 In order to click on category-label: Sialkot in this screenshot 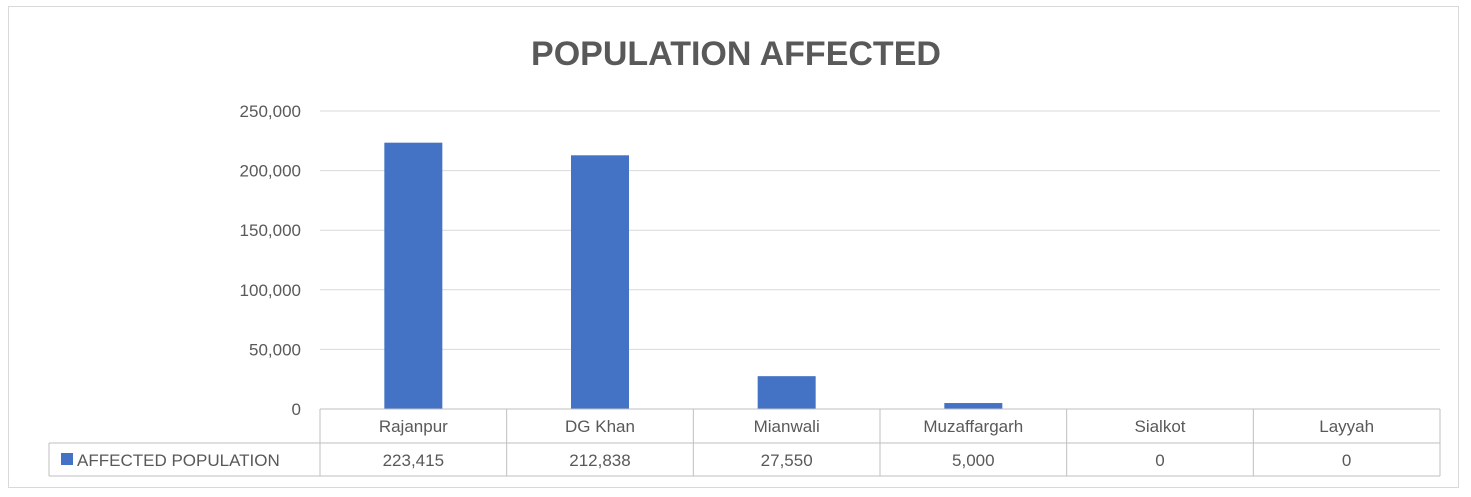, I will do `click(1159, 426)`.